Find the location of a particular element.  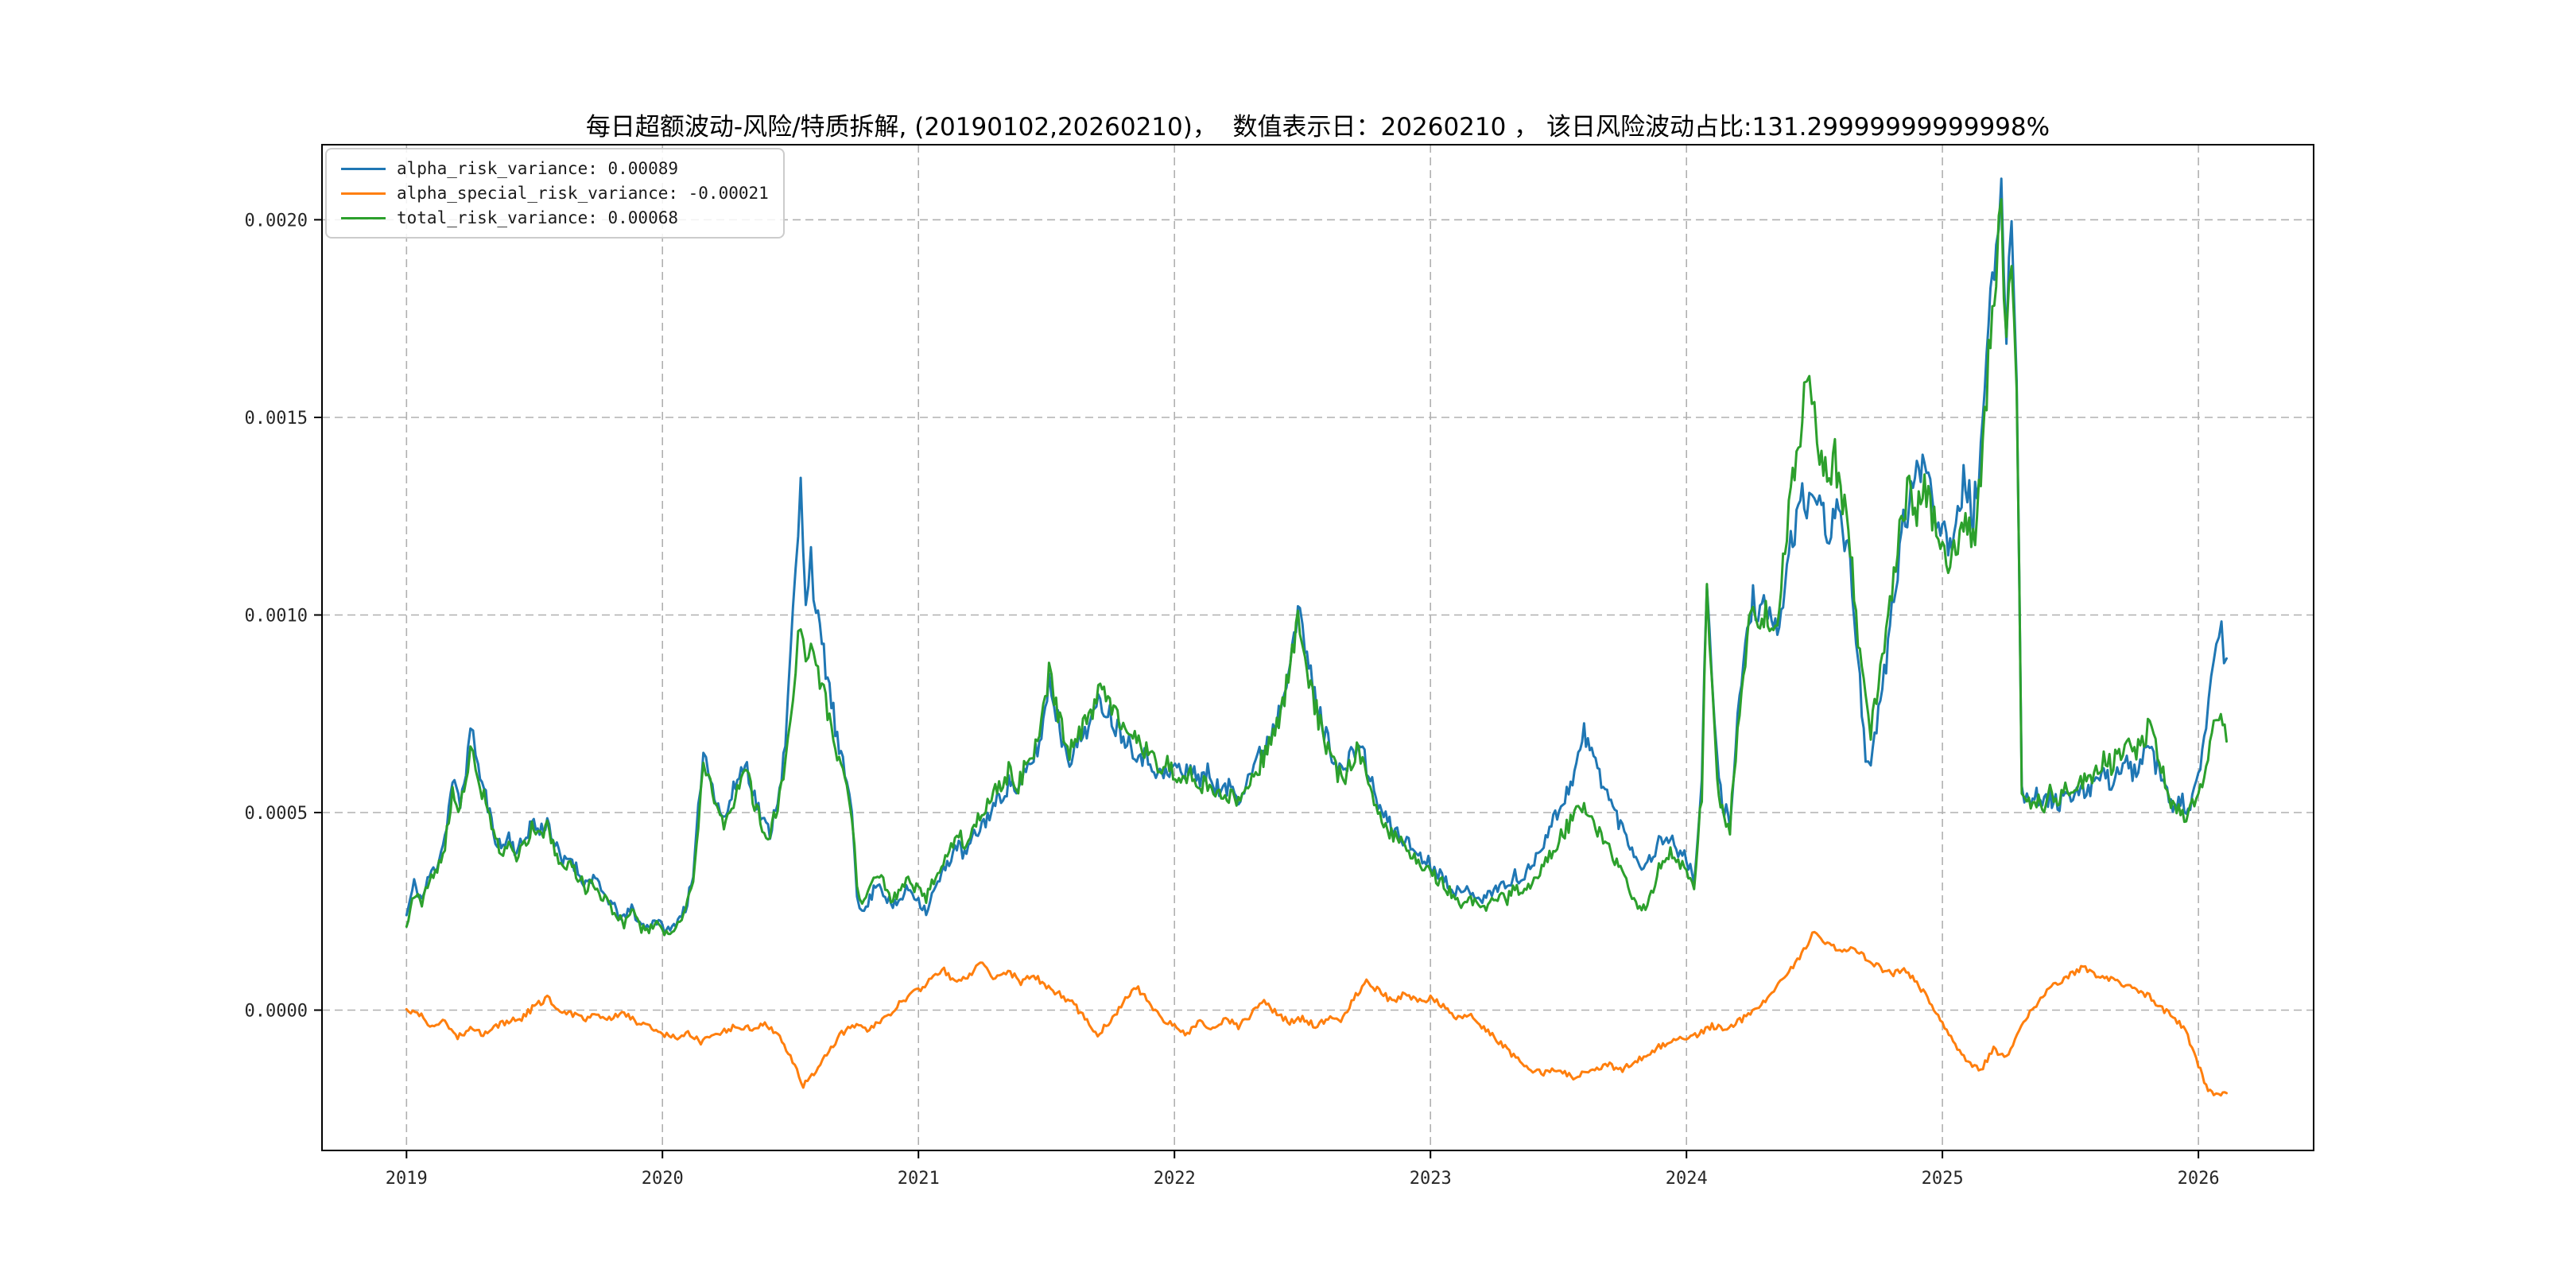

series-line-alpha_special_risk_variance is located at coordinates (1317, 1013).